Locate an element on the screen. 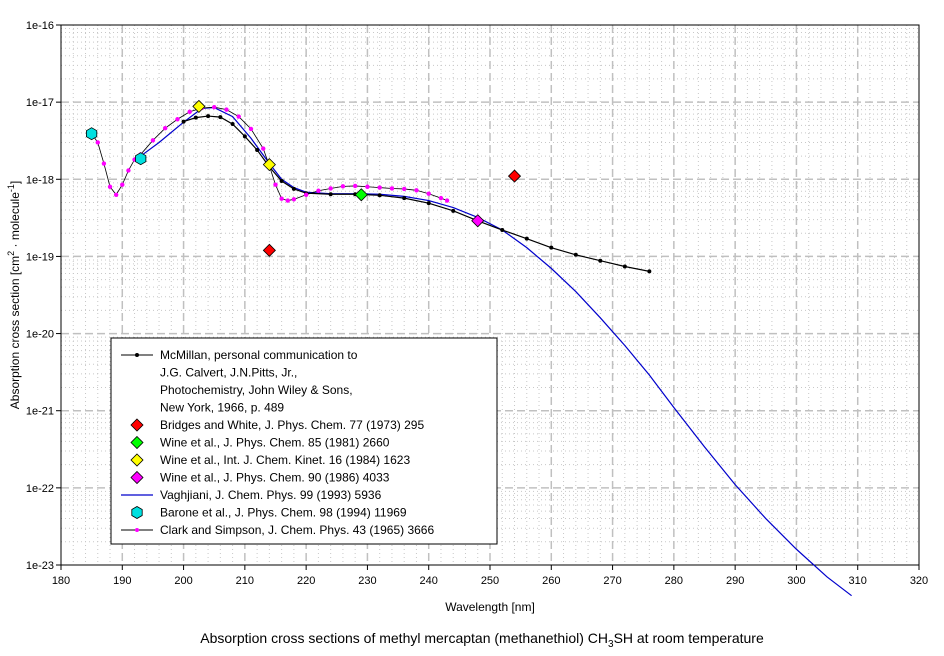 This screenshot has height=656, width=944. y-axis-ticks: 1e-23 1e-22 1e-21 1e-20 1e-19 1e-18 1e-17 1e-16 is located at coordinates (43, 296).